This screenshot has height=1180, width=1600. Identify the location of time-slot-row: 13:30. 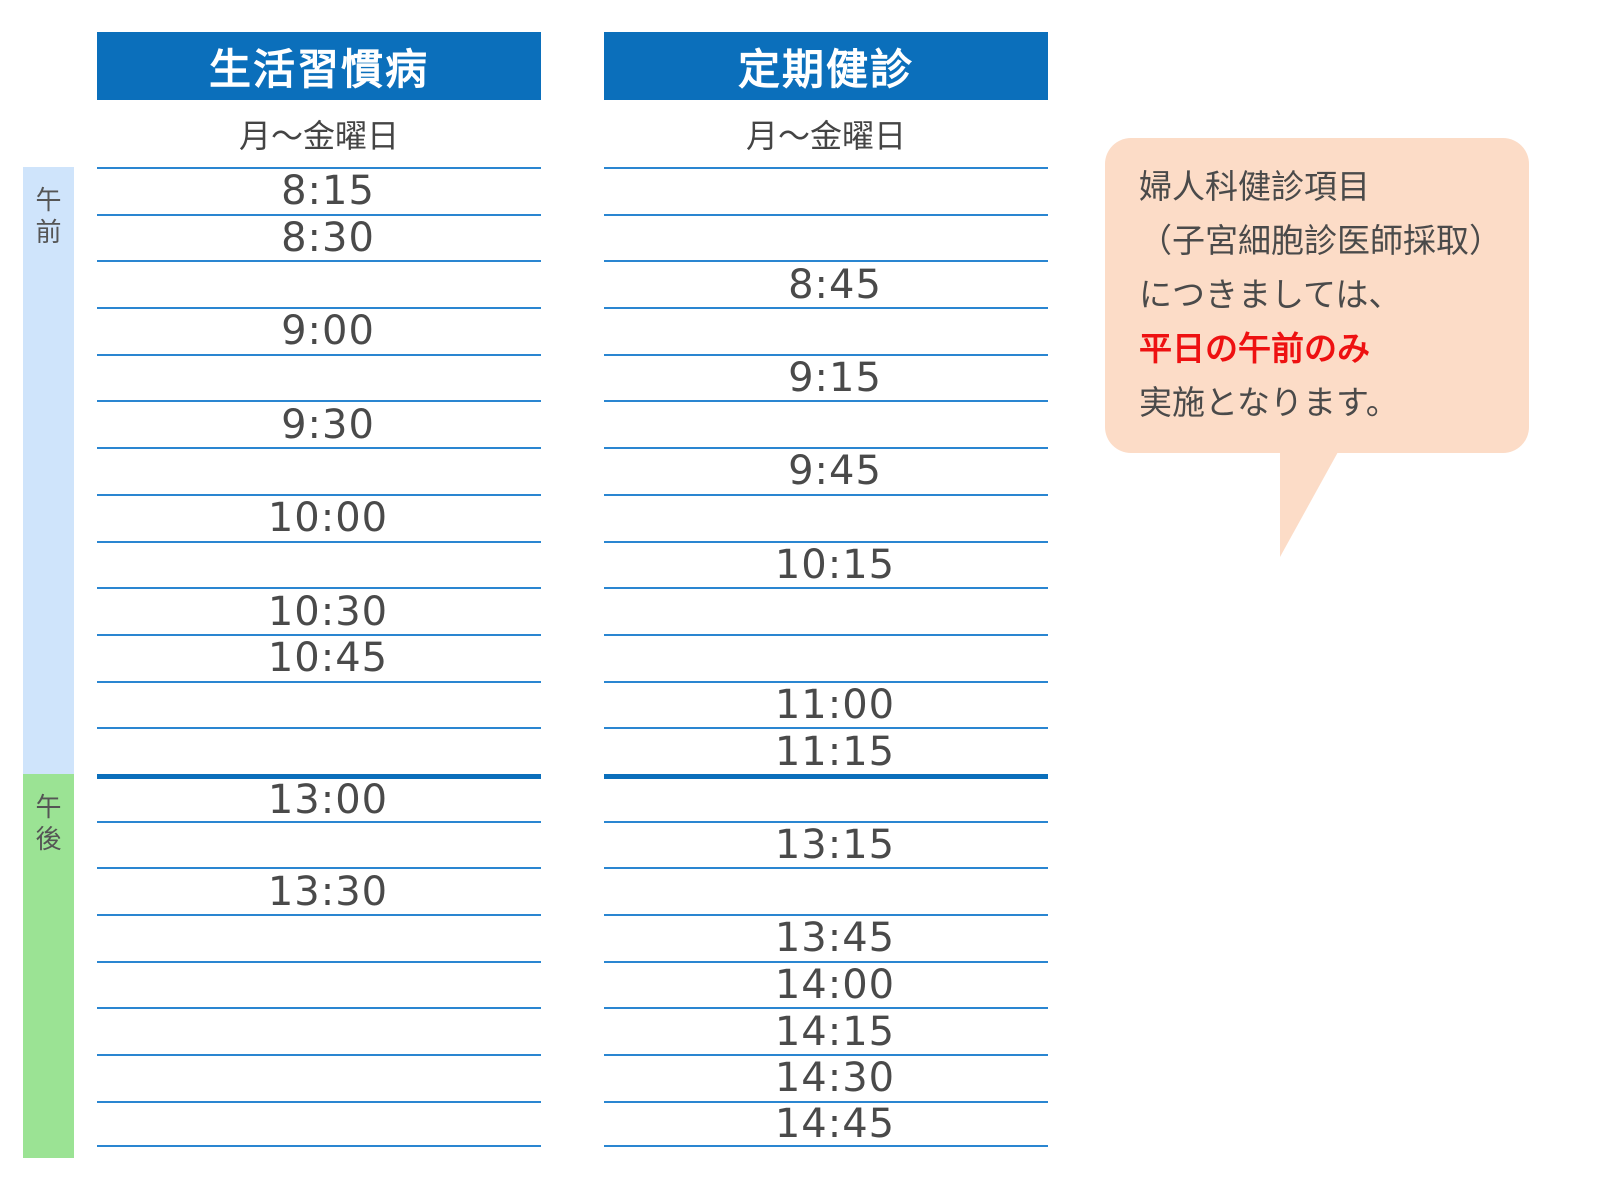
(319, 890).